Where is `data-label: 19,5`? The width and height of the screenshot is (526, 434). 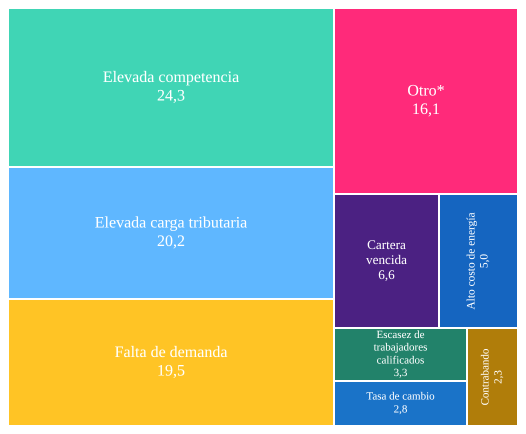 data-label: 19,5 is located at coordinates (171, 371).